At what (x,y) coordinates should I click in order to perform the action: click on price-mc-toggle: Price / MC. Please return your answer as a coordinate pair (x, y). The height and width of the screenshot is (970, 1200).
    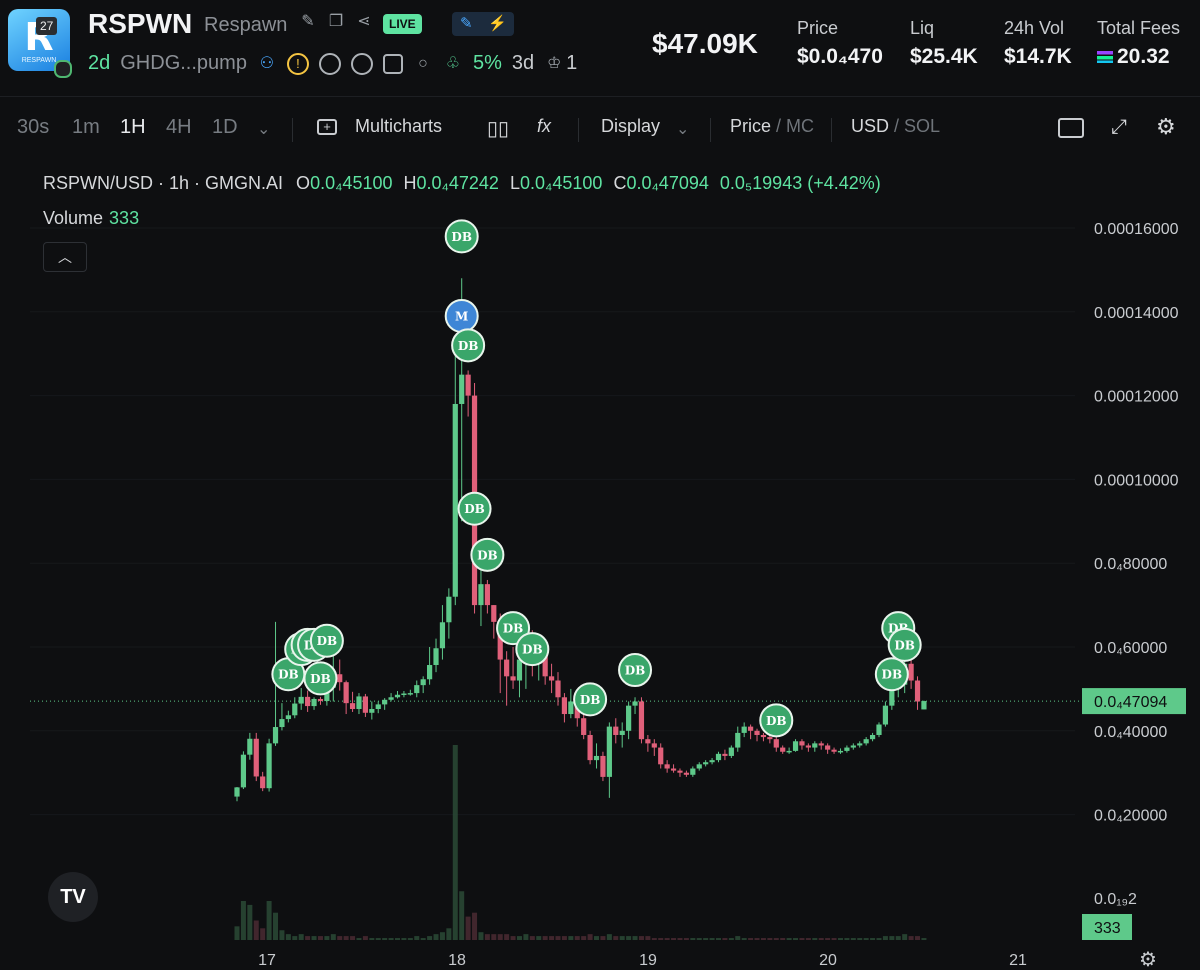
    Looking at the image, I should click on (772, 126).